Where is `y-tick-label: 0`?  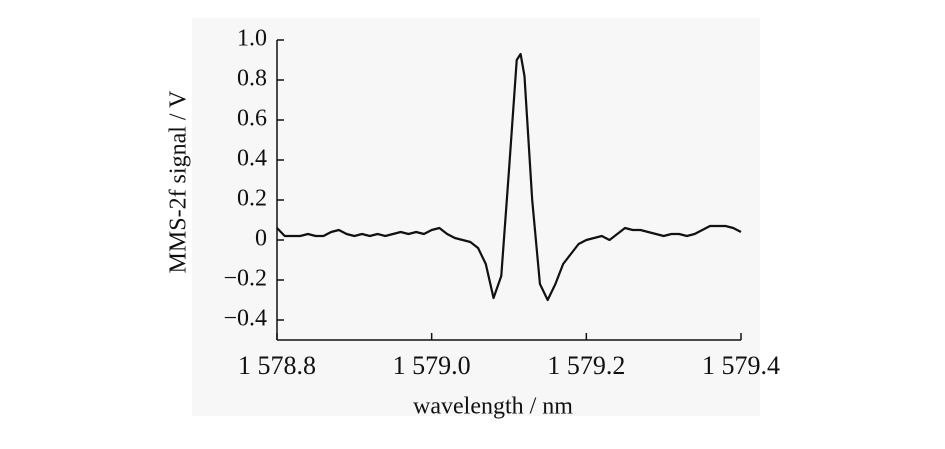
y-tick-label: 0 is located at coordinates (261, 239).